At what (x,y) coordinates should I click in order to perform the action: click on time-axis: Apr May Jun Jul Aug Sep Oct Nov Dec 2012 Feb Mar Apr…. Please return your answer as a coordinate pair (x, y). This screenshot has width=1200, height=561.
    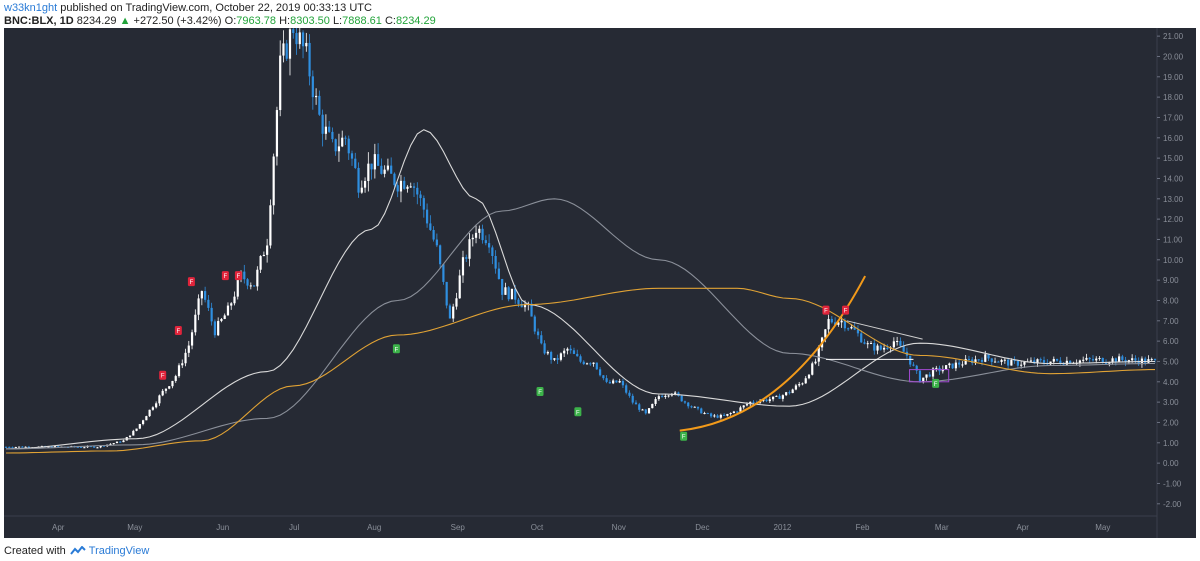
    Looking at the image, I should click on (581, 527).